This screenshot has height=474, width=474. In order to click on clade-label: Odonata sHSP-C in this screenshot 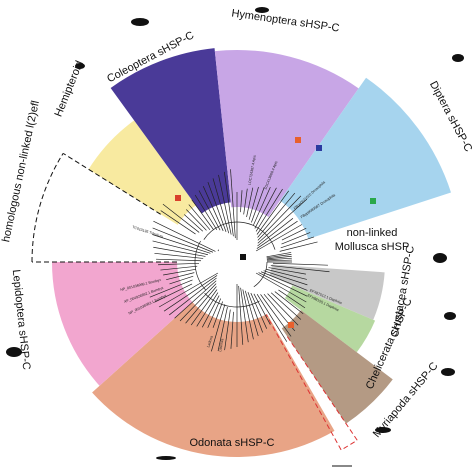, I will do `click(232, 443)`.